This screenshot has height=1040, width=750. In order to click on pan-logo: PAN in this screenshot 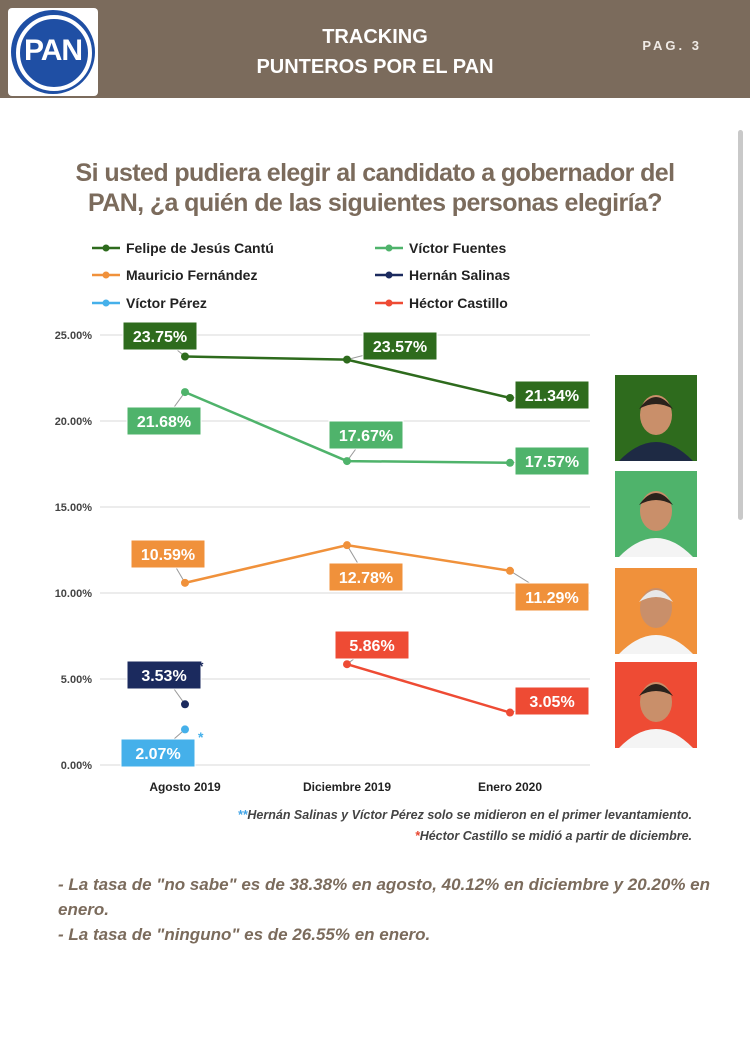, I will do `click(53, 52)`.